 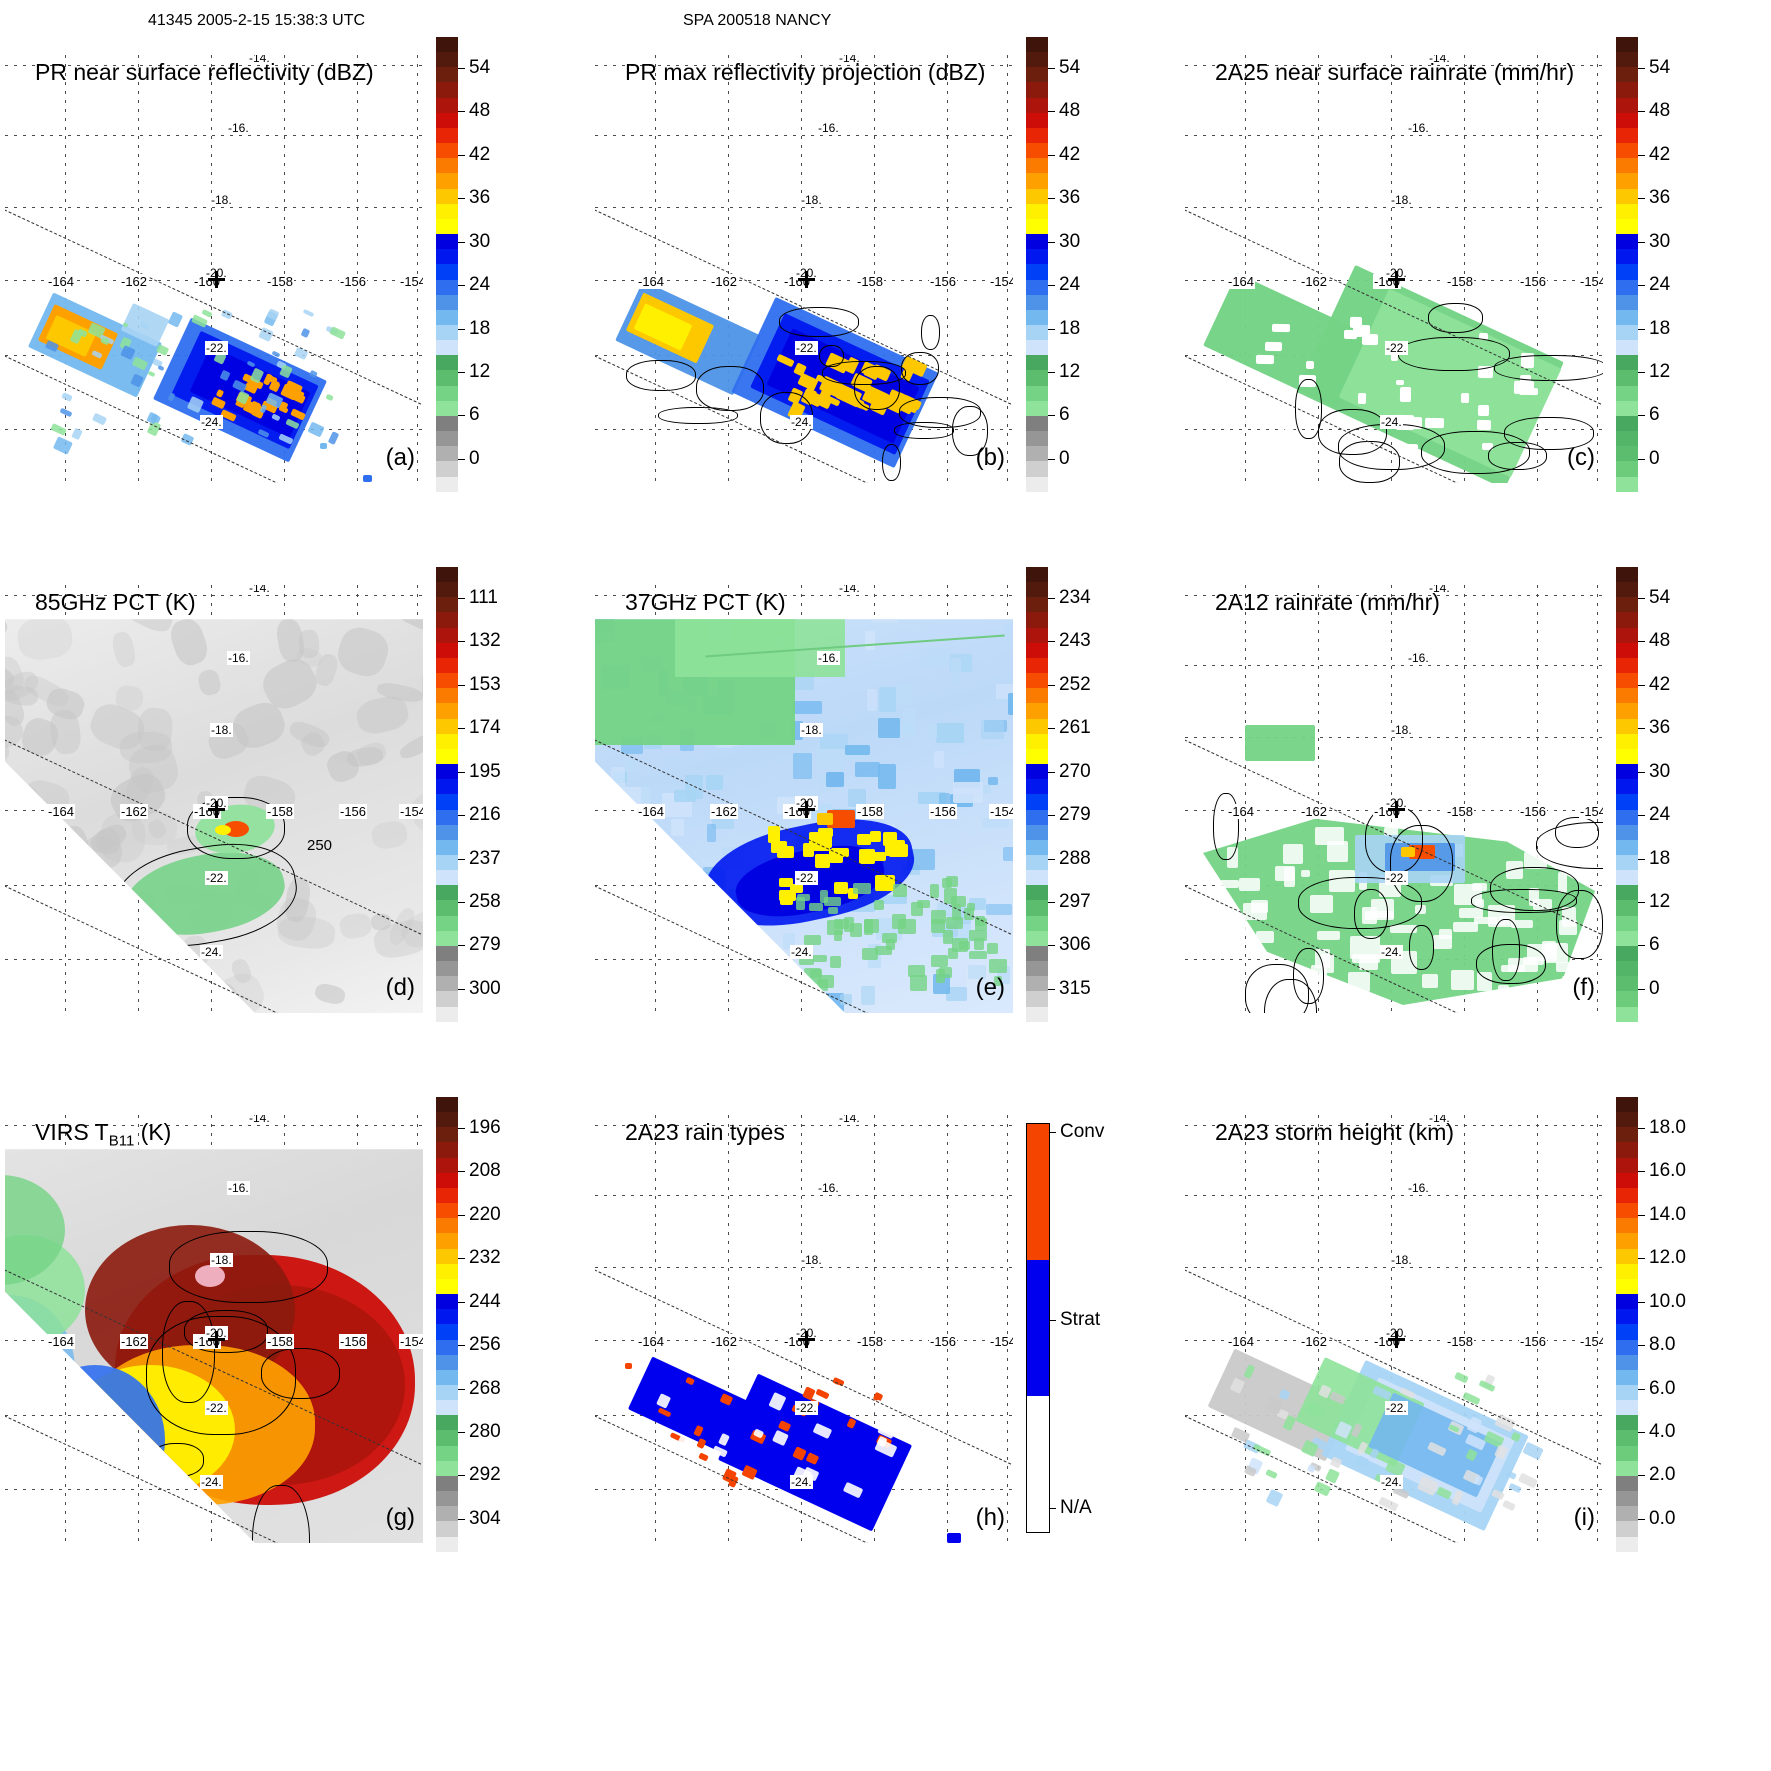 I want to click on colorbar-tick-label: 300, so click(x=485, y=988).